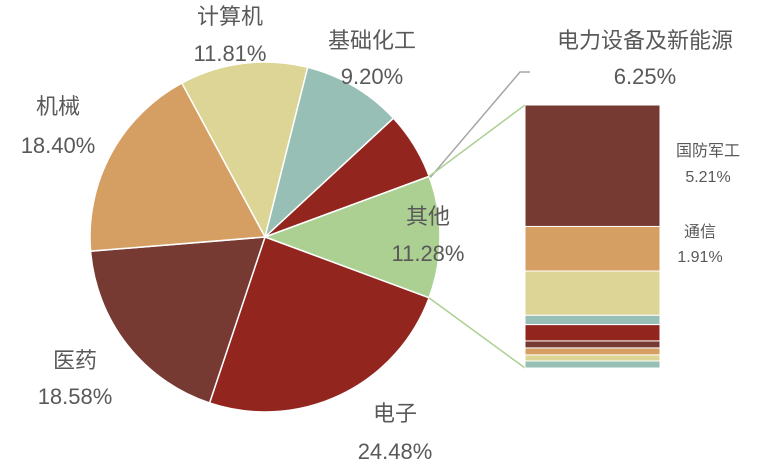  I want to click on leader-line, so click(471, 134).